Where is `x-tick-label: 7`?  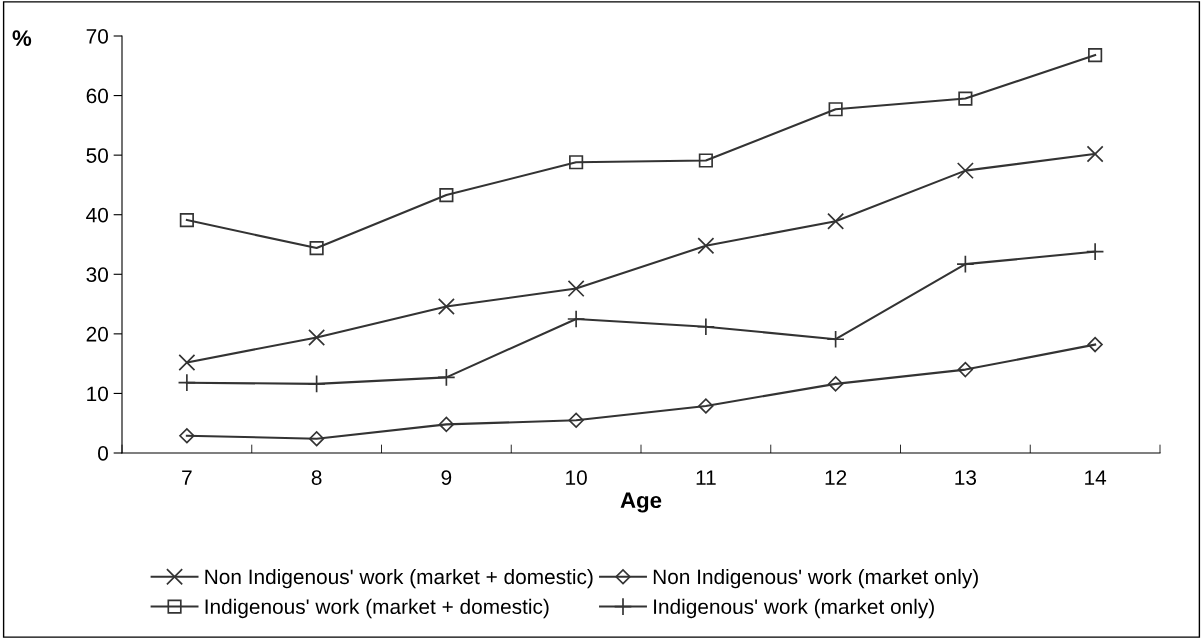 x-tick-label: 7 is located at coordinates (187, 477).